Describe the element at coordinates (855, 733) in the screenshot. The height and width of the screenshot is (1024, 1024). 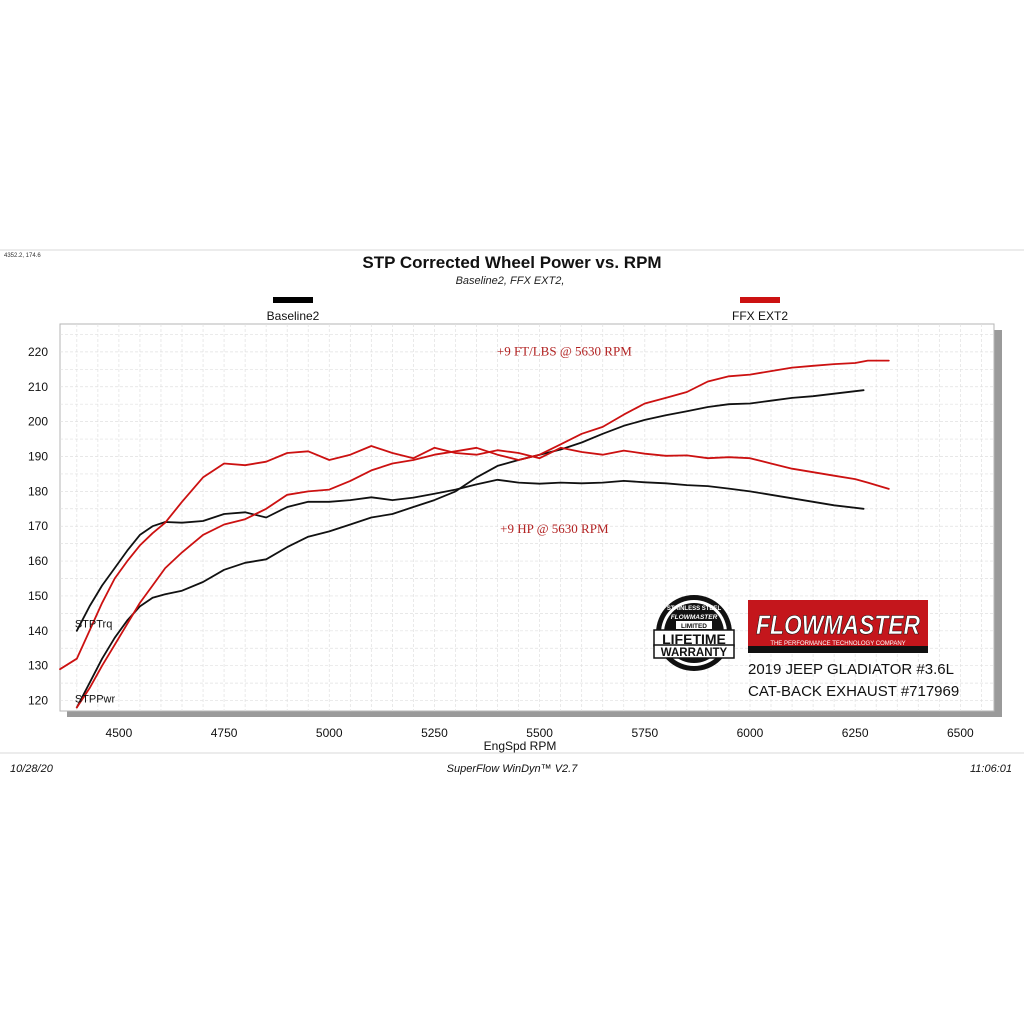
I see `x-tick-label: 6250` at that location.